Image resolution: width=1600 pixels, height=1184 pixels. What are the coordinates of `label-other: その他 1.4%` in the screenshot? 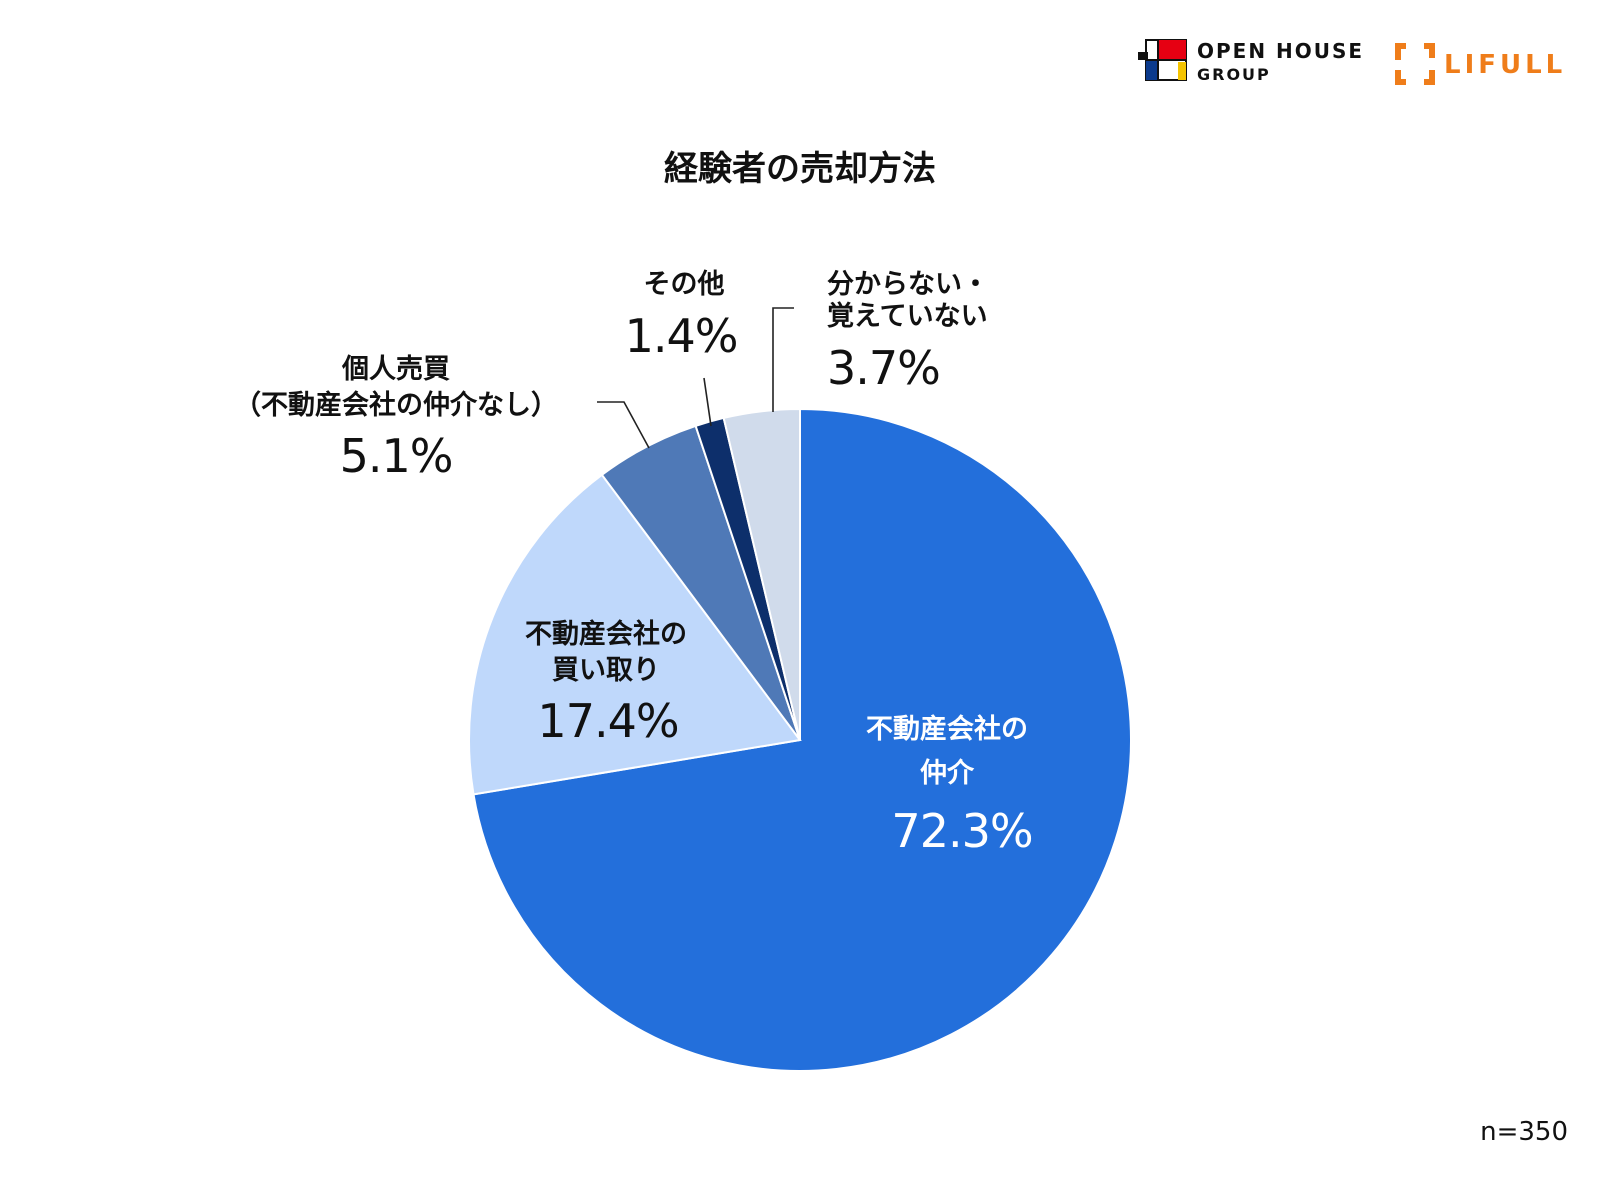 It's located at (682, 316).